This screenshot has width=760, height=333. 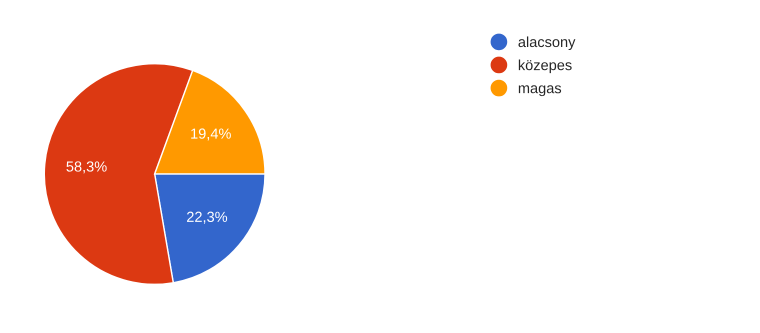 What do you see at coordinates (540, 90) in the screenshot?
I see `legend-label: magas` at bounding box center [540, 90].